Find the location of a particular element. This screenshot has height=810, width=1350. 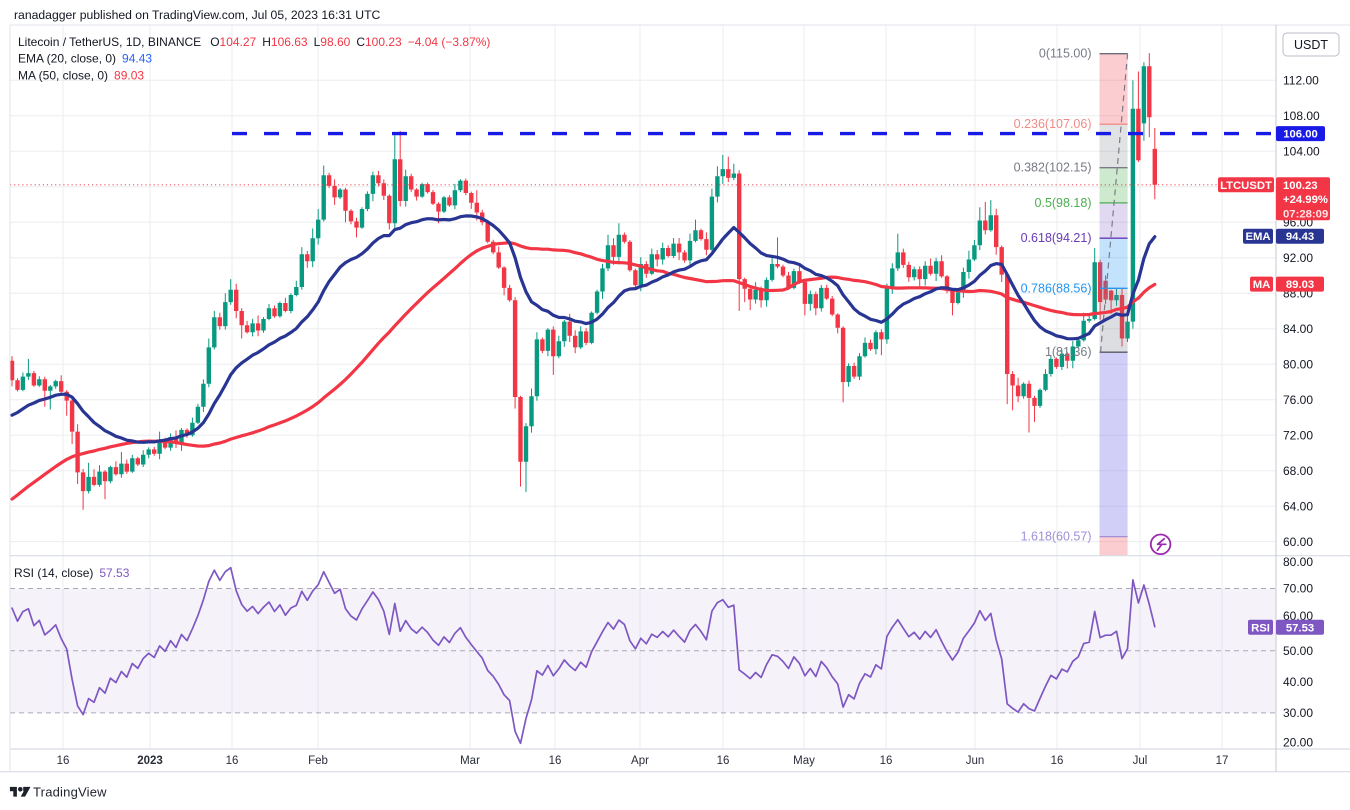

svg-text: 68.00 is located at coordinates (1298, 471).